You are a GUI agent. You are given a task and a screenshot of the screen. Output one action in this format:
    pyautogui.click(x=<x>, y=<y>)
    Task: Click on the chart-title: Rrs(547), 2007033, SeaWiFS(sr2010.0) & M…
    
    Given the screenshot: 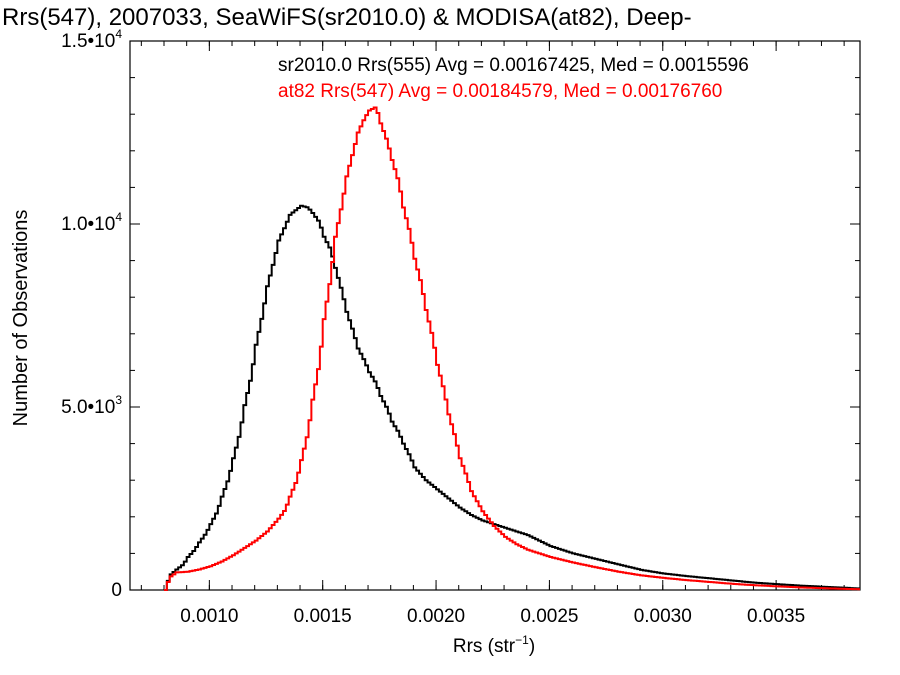 What is the action you would take?
    pyautogui.click(x=347, y=17)
    